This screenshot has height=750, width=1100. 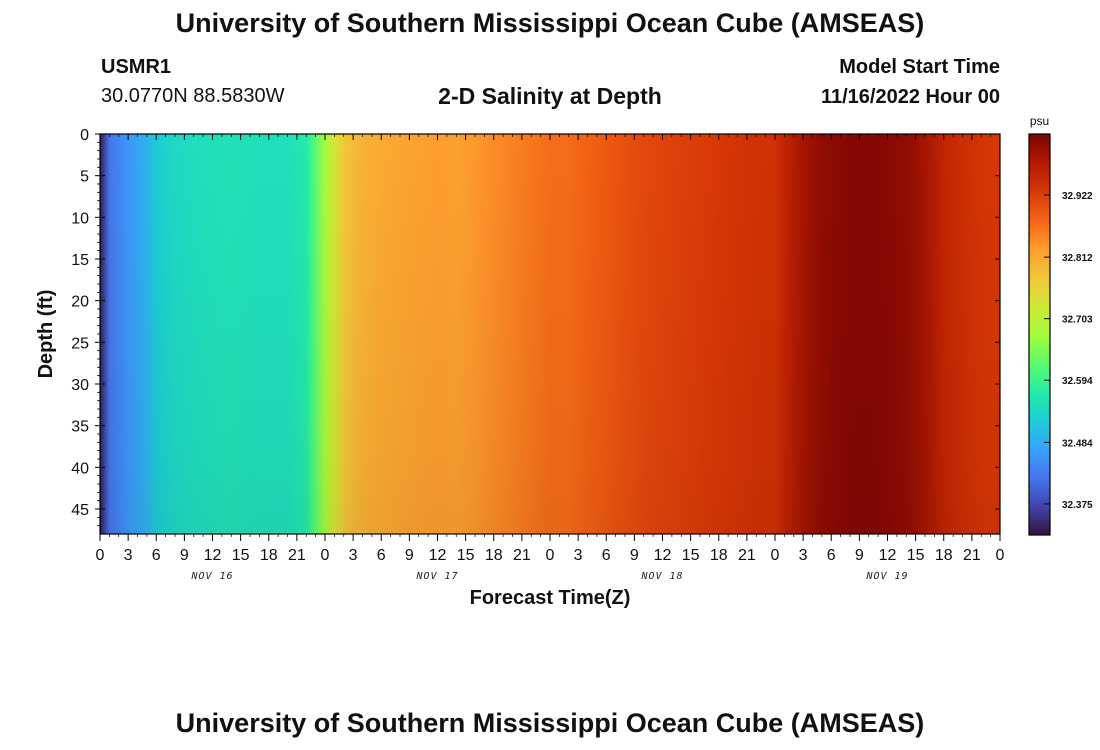 What do you see at coordinates (80, 343) in the screenshot?
I see `y-tick-label: 25` at bounding box center [80, 343].